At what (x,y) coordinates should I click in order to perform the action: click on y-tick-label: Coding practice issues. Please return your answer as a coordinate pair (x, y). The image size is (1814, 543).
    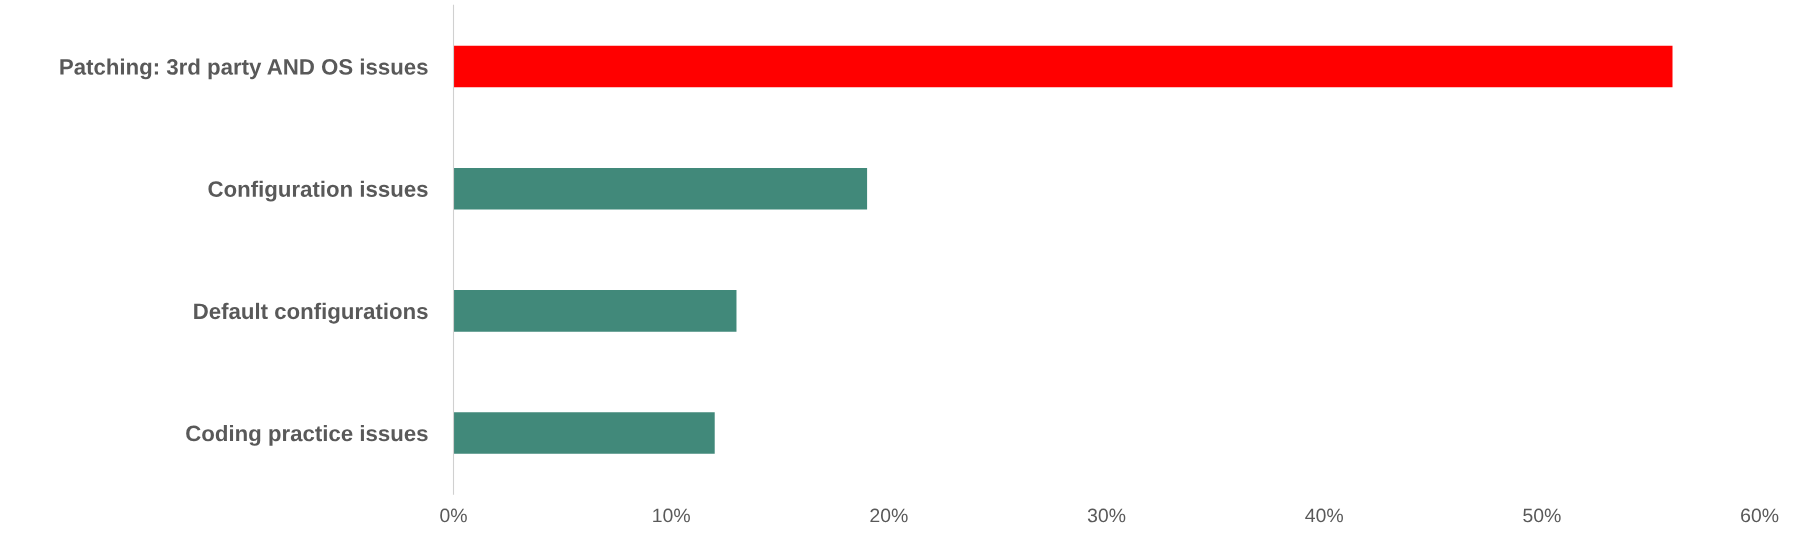
    Looking at the image, I should click on (307, 435).